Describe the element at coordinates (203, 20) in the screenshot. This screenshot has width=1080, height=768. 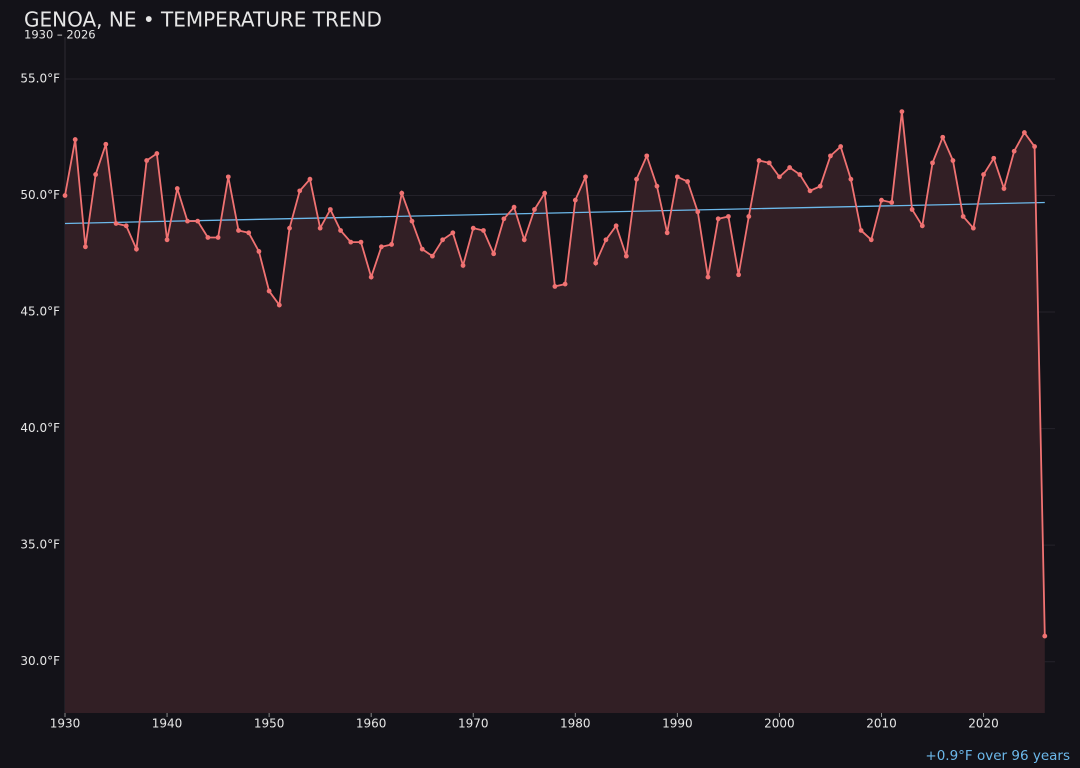
I see `chart-title: GENOA, NE • TEMPERATURE TREND` at that location.